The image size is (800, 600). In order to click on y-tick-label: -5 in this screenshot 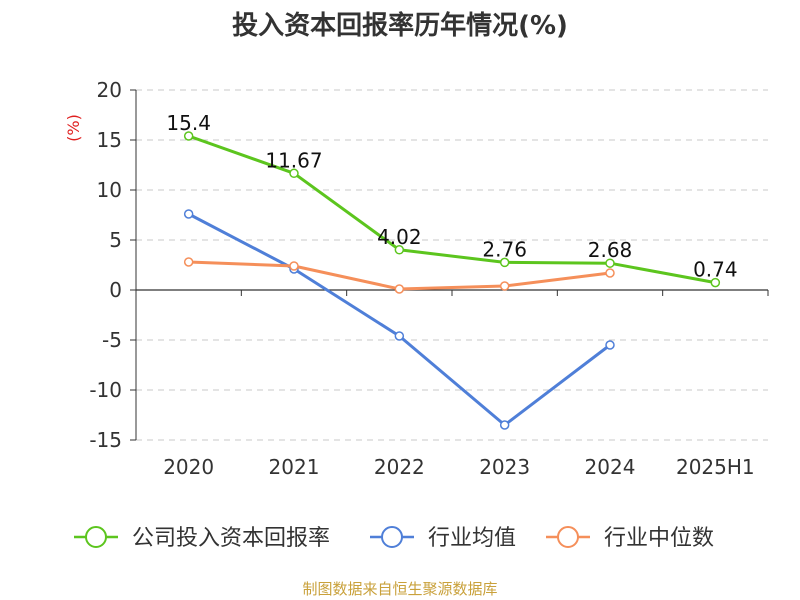, I will do `click(112, 340)`.